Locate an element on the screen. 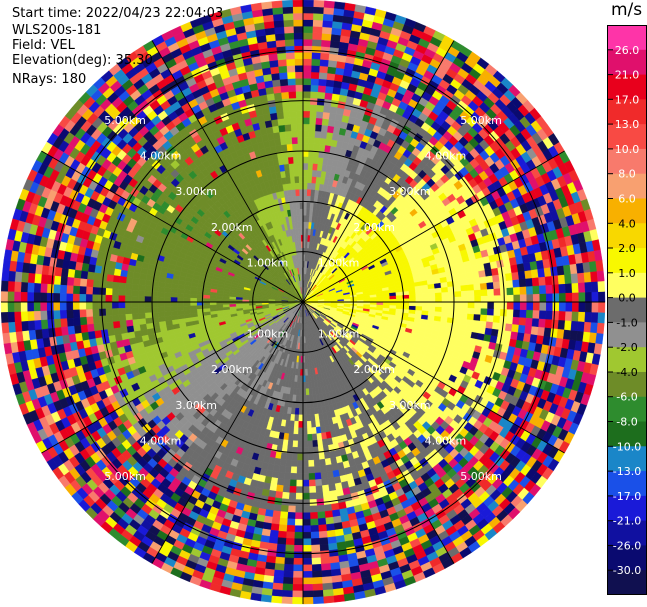 The width and height of the screenshot is (647, 607). colorbar-tick-label: 6.0 is located at coordinates (627, 199).